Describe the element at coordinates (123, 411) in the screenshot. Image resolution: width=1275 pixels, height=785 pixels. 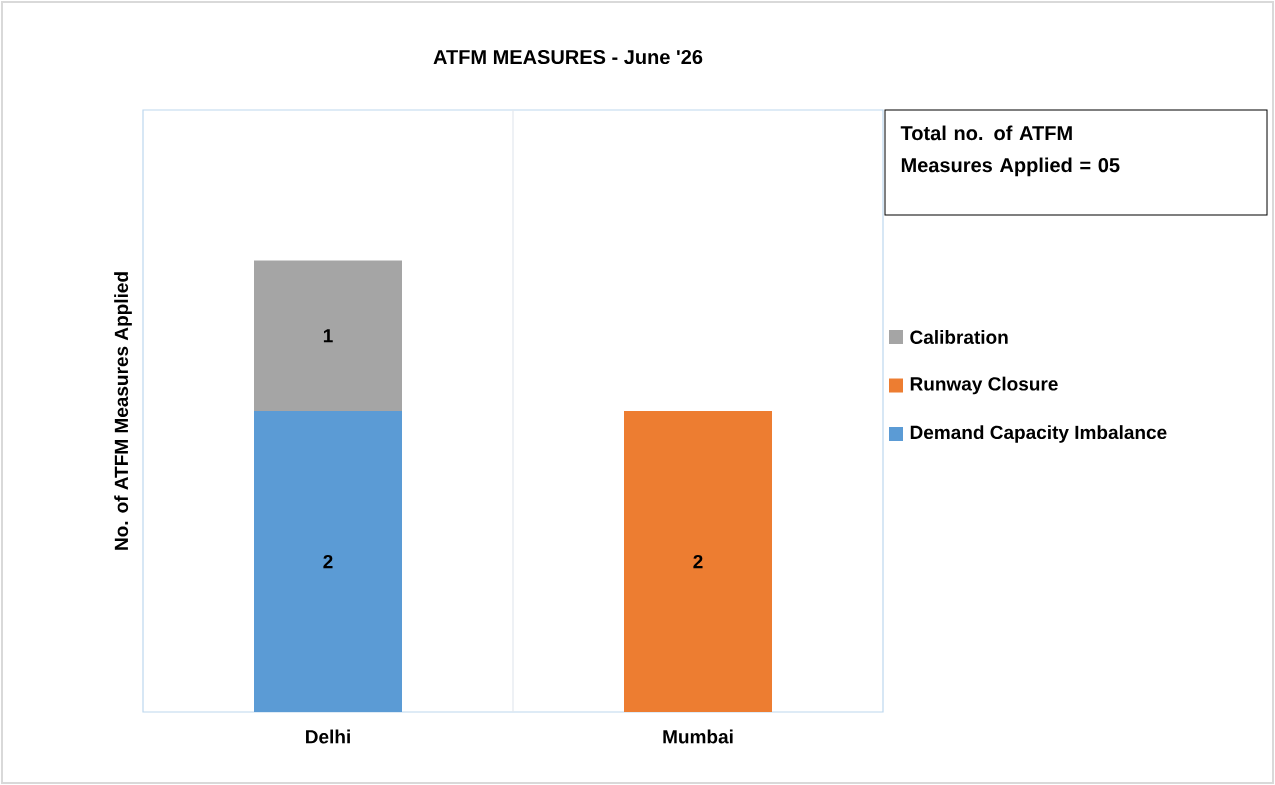
I see `y-axis-title: No. of ATFM Measures Applied` at that location.